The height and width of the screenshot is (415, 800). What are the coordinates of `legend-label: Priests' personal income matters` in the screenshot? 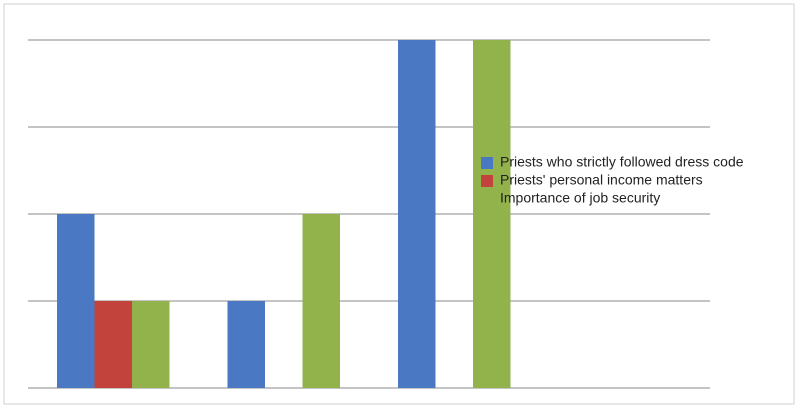 It's located at (601, 180).